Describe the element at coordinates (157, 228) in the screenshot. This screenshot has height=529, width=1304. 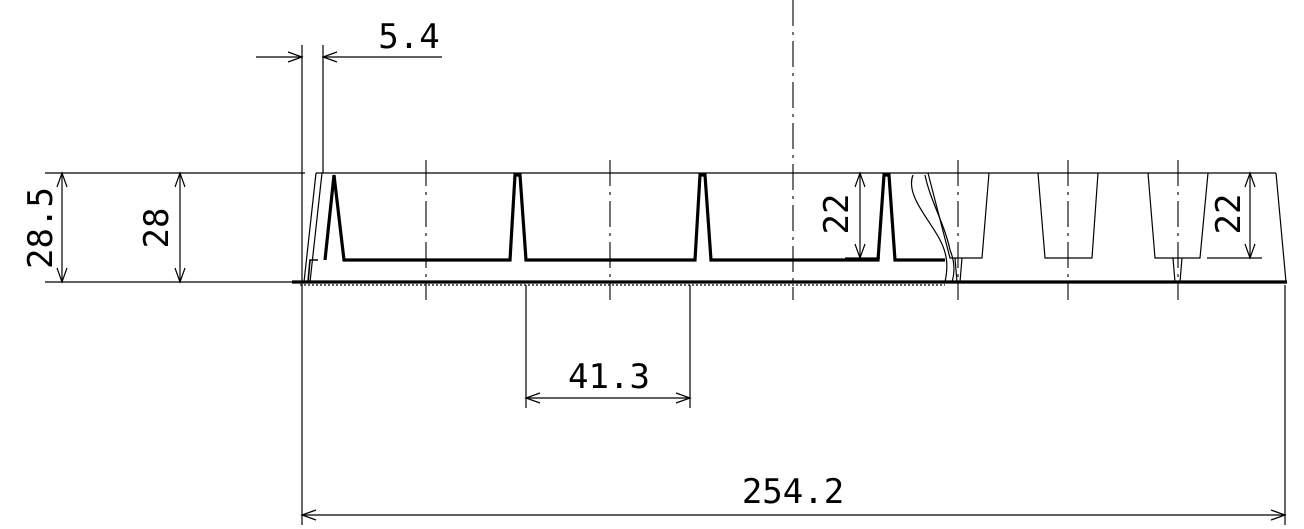
I see `body-height-label: 28` at that location.